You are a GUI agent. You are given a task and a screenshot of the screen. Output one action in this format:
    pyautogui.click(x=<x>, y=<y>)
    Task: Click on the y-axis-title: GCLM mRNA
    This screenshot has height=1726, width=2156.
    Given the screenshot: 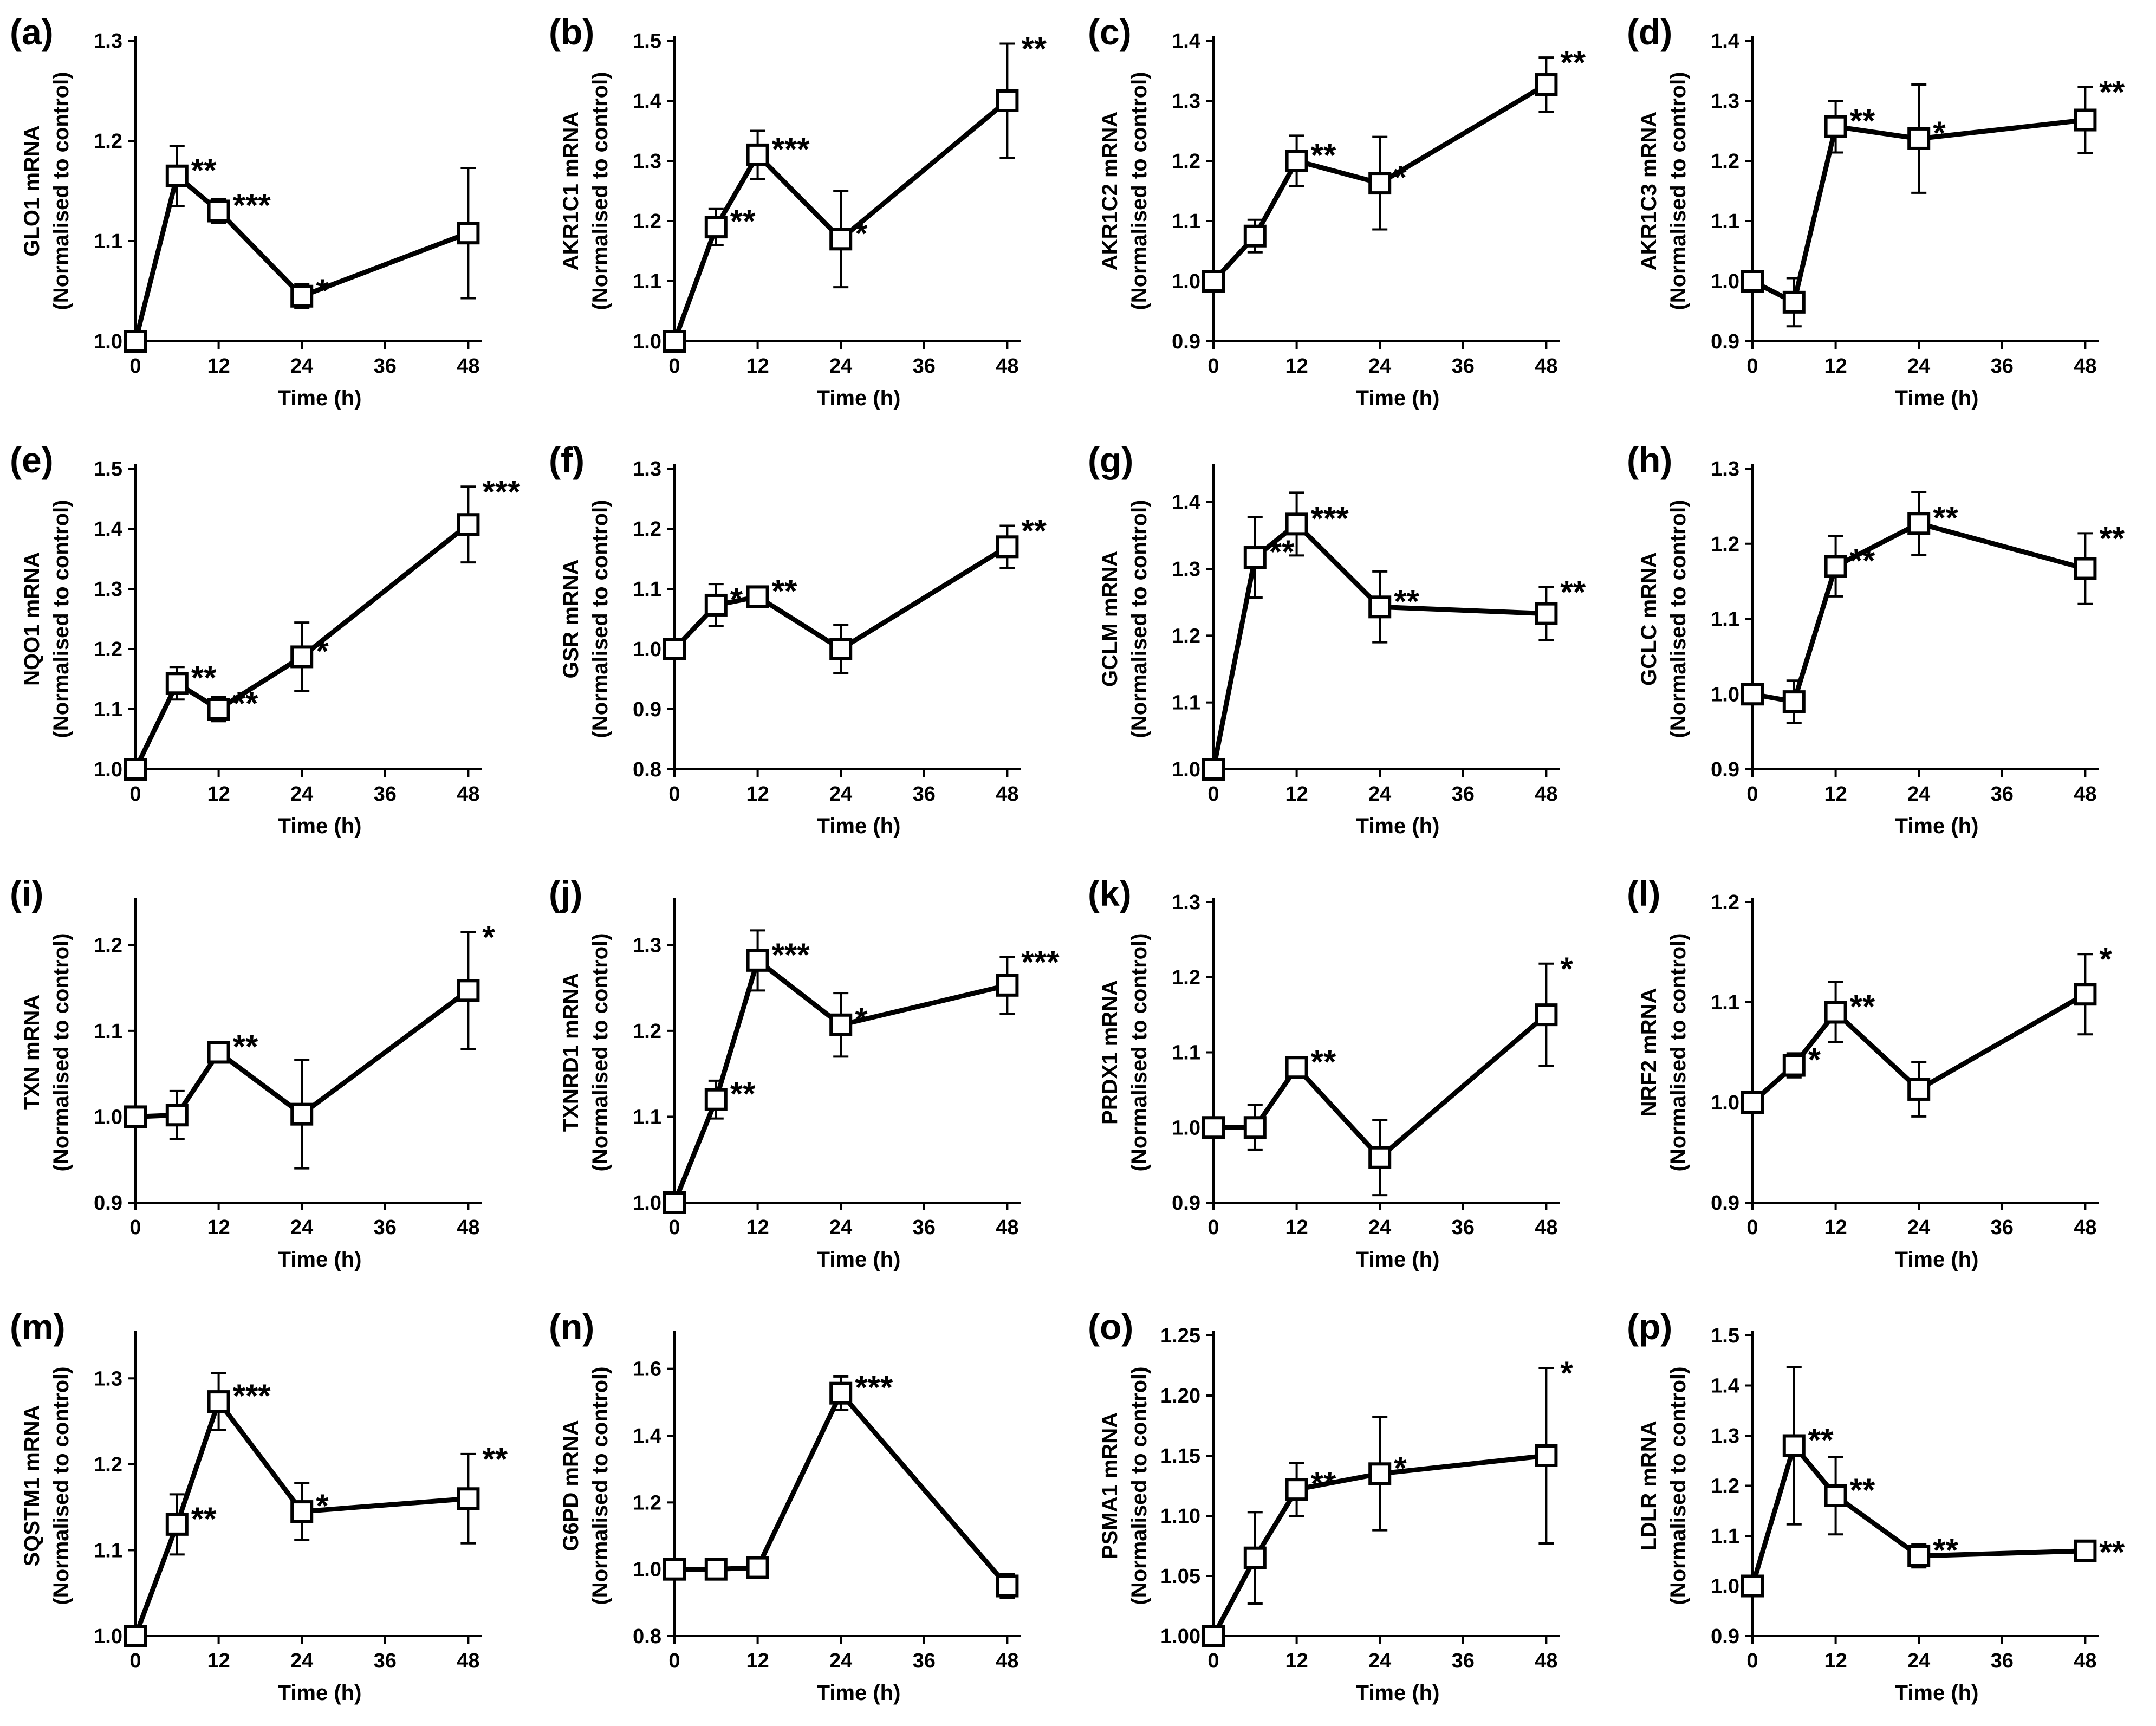 What is the action you would take?
    pyautogui.click(x=1110, y=619)
    